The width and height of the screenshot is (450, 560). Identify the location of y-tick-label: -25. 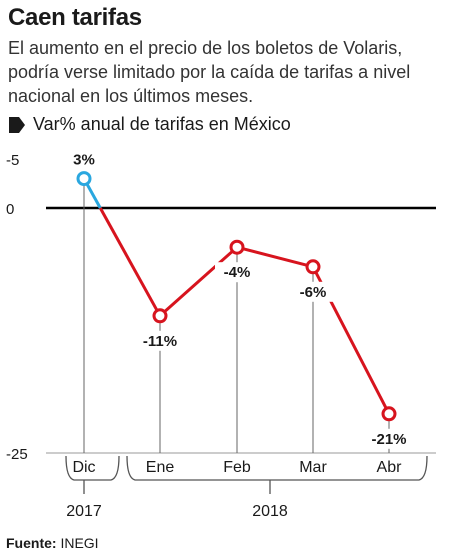
(17, 454).